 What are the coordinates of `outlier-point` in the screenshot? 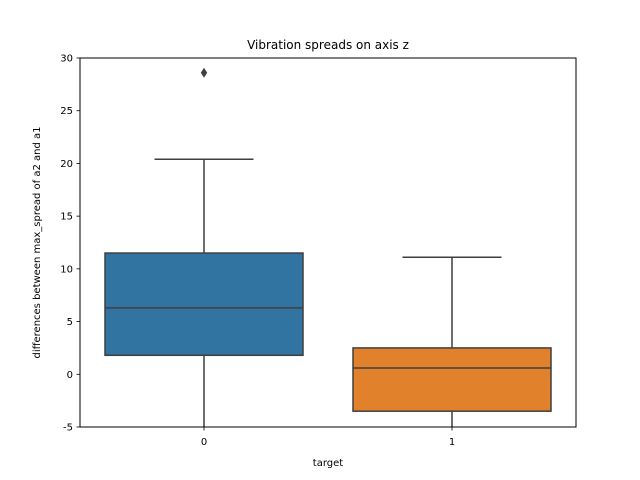 It's located at (204, 72).